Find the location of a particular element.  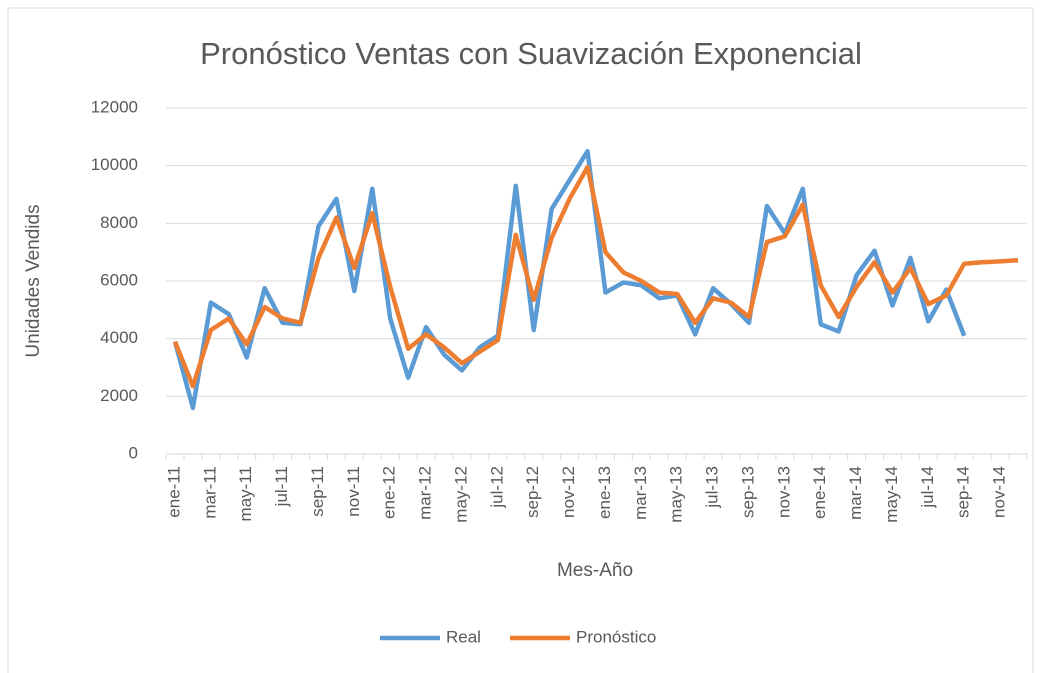

x-tick-label: ene-13 is located at coordinates (604, 492).